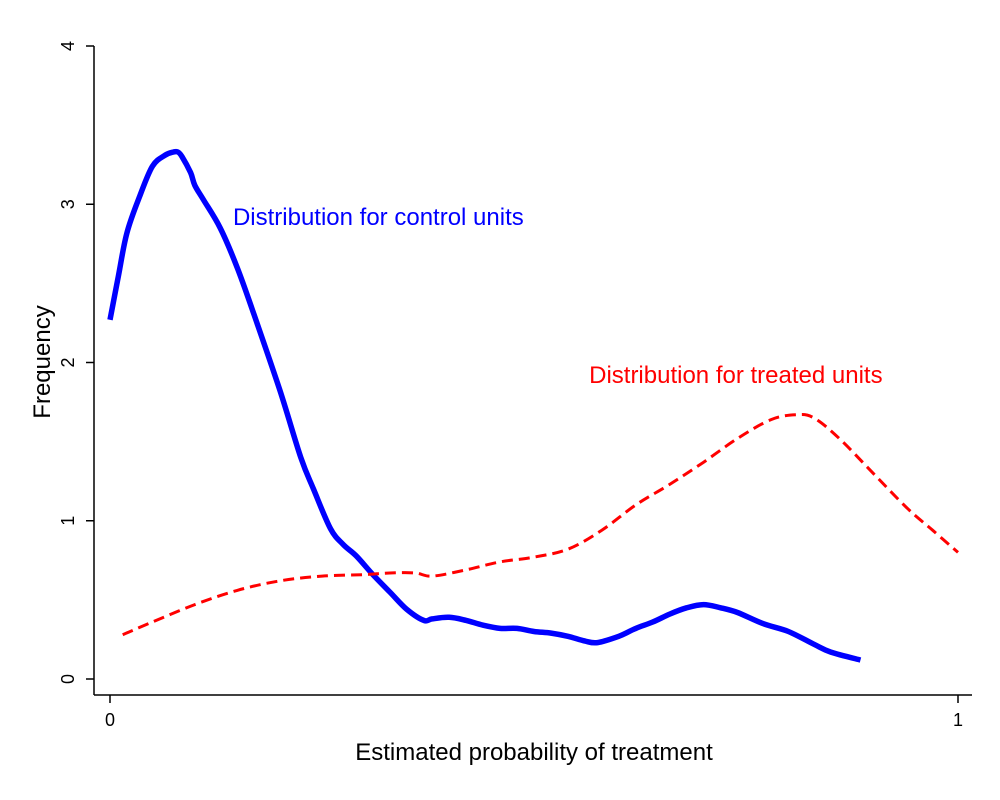 The height and width of the screenshot is (800, 1000). I want to click on y-axis-title: Frequency, so click(42, 361).